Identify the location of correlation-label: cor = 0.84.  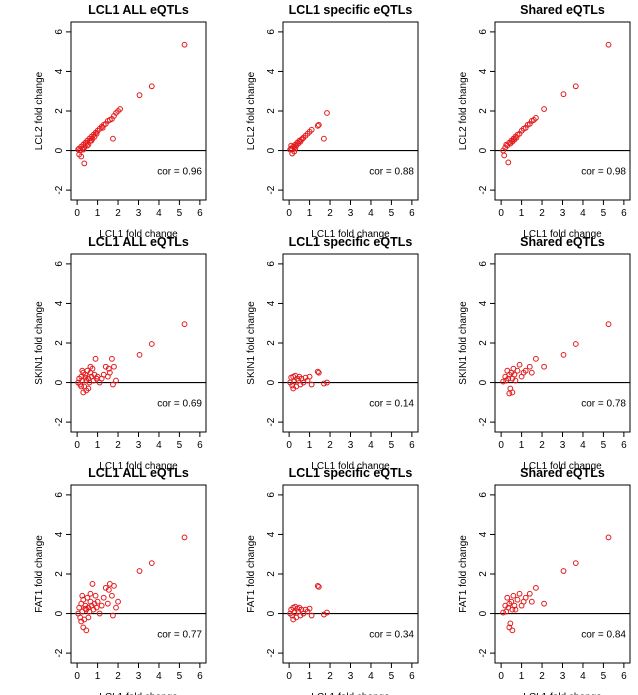
(603, 634).